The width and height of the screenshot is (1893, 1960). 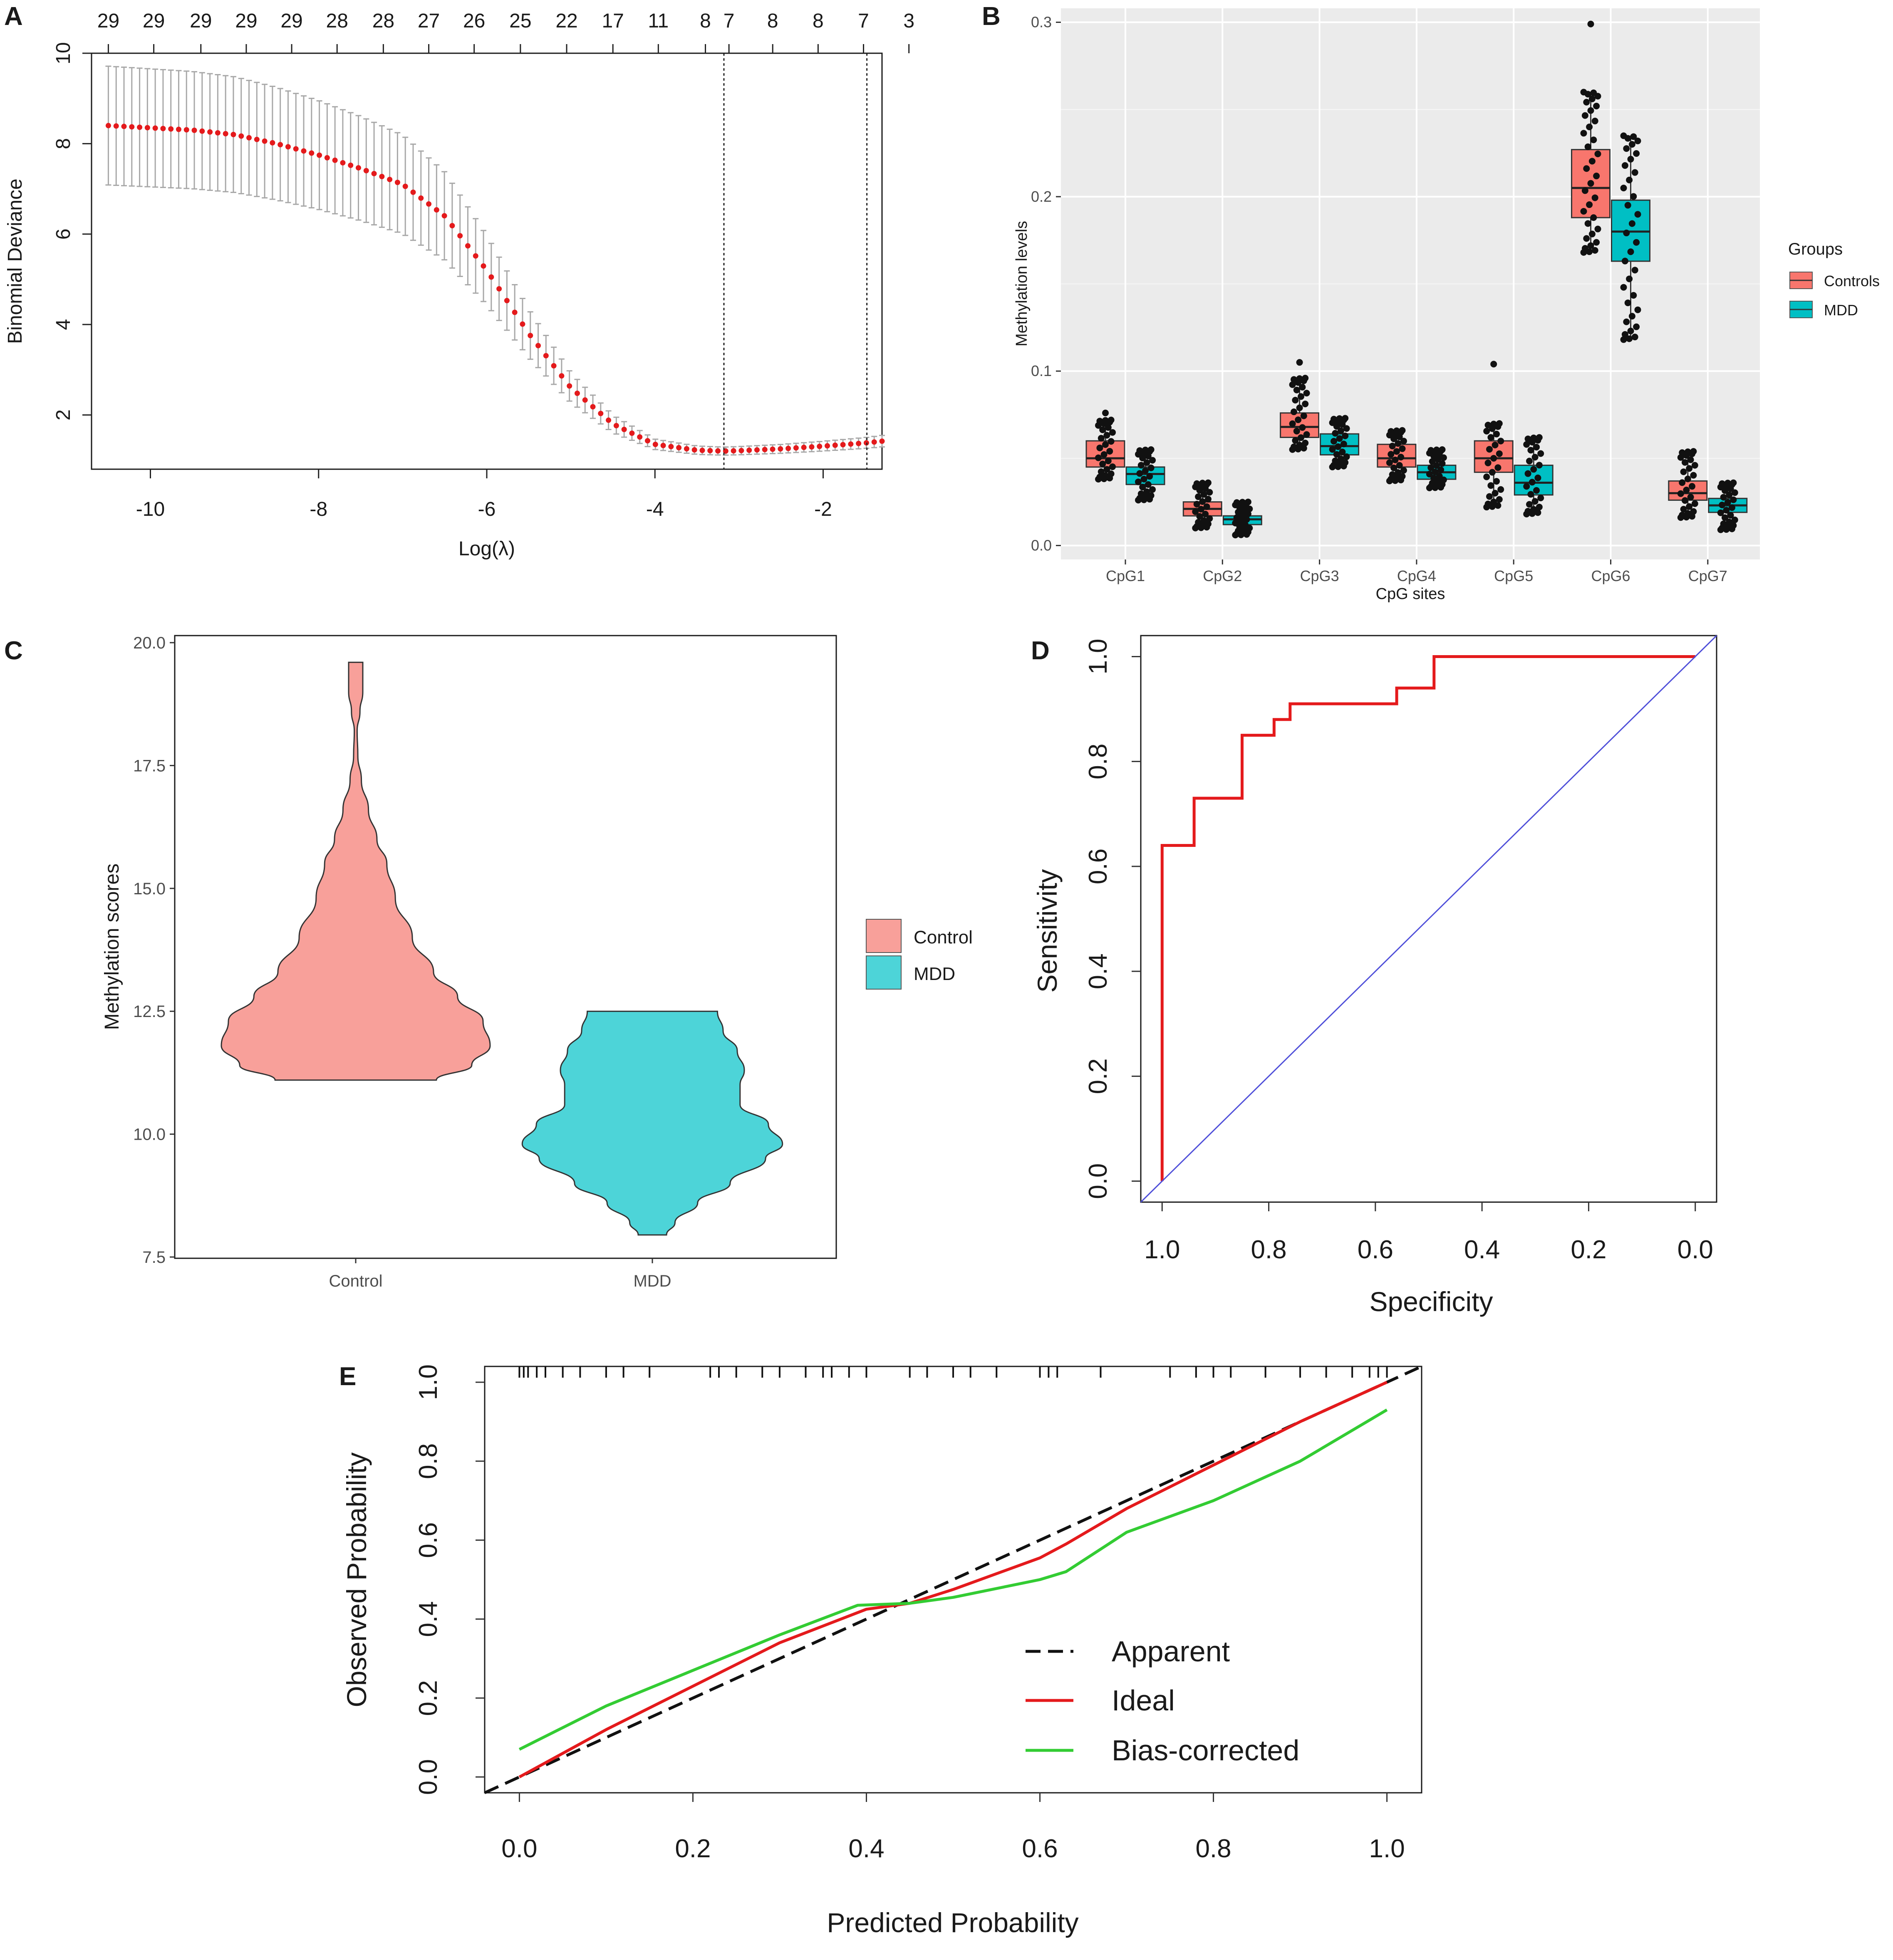 What do you see at coordinates (1098, 971) in the screenshot?
I see `y-tick-label: 0.4` at bounding box center [1098, 971].